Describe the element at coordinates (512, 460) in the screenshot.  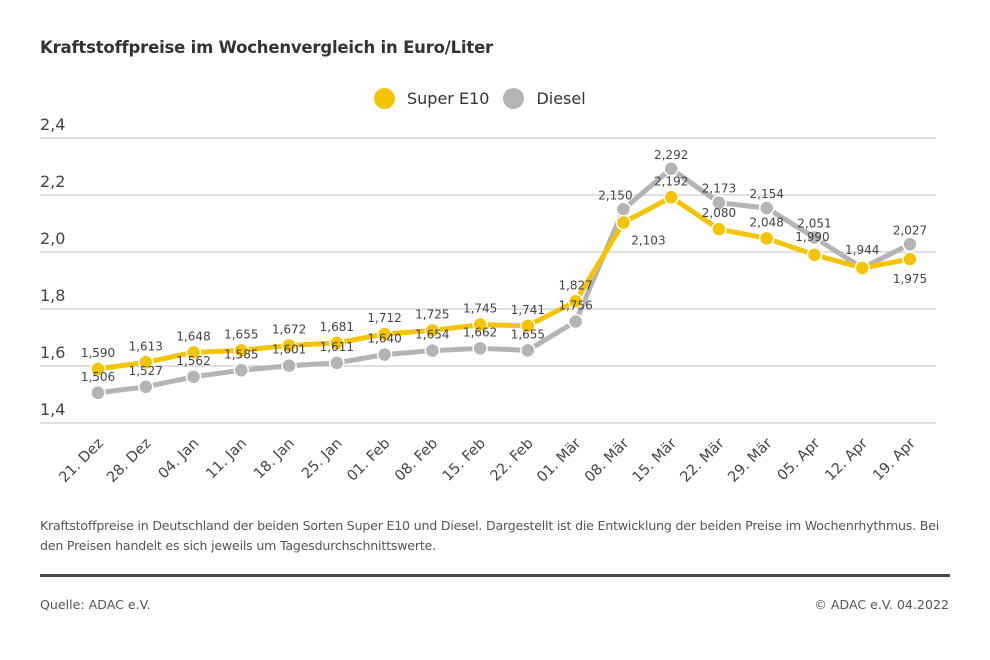
I see `x-tick-label: 22. Feb` at that location.